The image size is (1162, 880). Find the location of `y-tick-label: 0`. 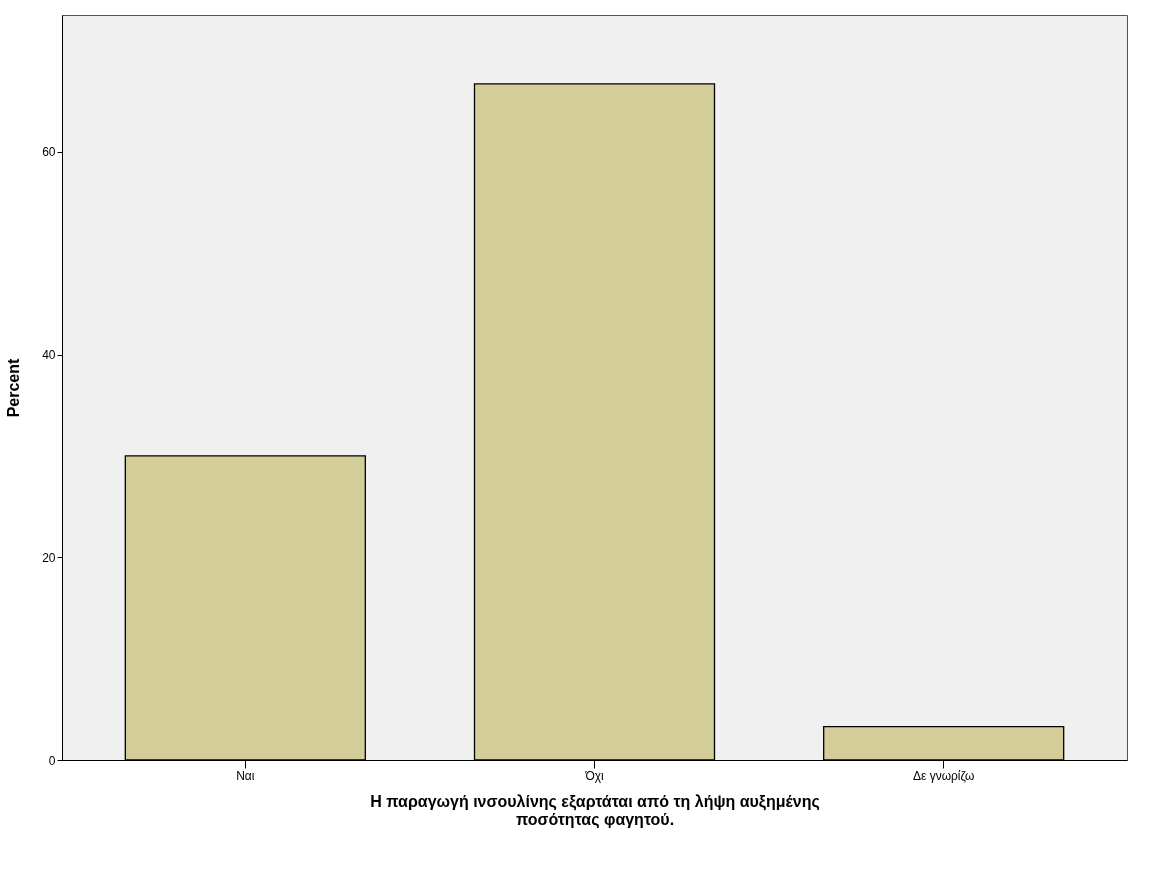

y-tick-label: 0 is located at coordinates (52, 760).